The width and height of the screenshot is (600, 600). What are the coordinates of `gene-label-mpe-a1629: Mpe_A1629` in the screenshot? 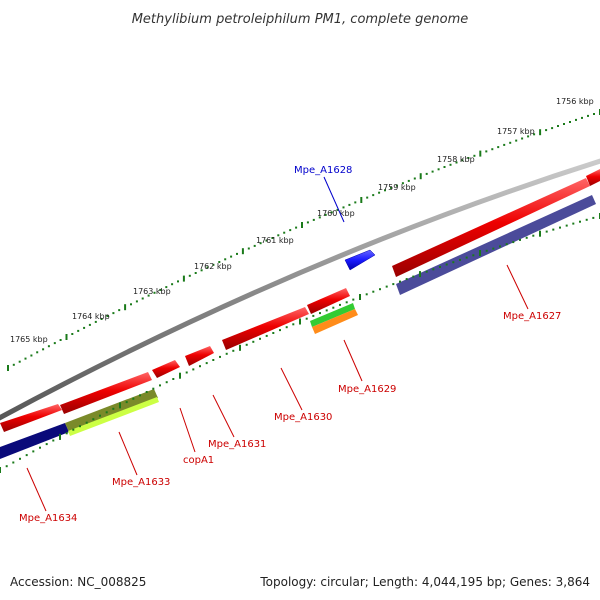 It's located at (367, 389).